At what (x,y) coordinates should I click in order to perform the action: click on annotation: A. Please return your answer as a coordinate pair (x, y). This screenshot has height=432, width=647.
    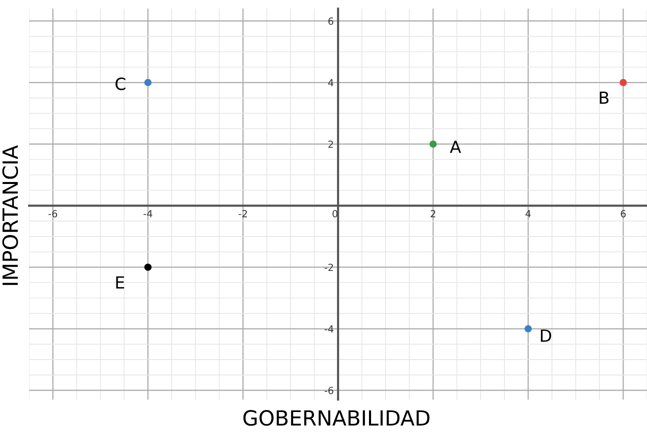
    Looking at the image, I should click on (456, 146).